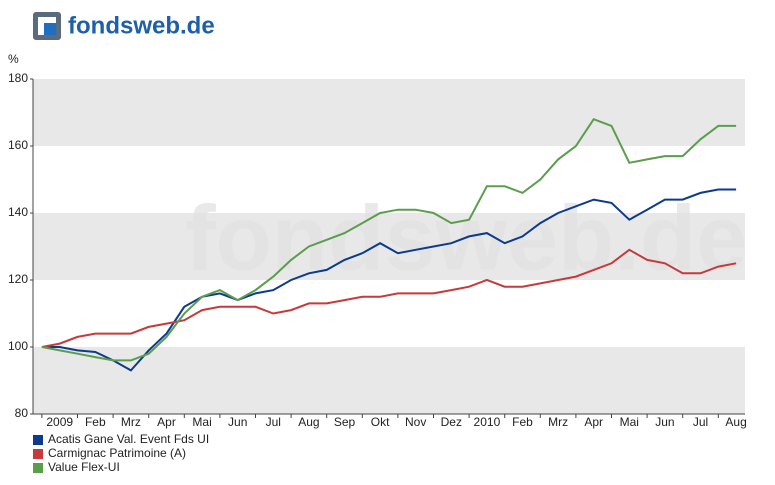 The height and width of the screenshot is (485, 775). I want to click on legend-label: Acatis Gane Val. Event Fds UI, so click(128, 439).